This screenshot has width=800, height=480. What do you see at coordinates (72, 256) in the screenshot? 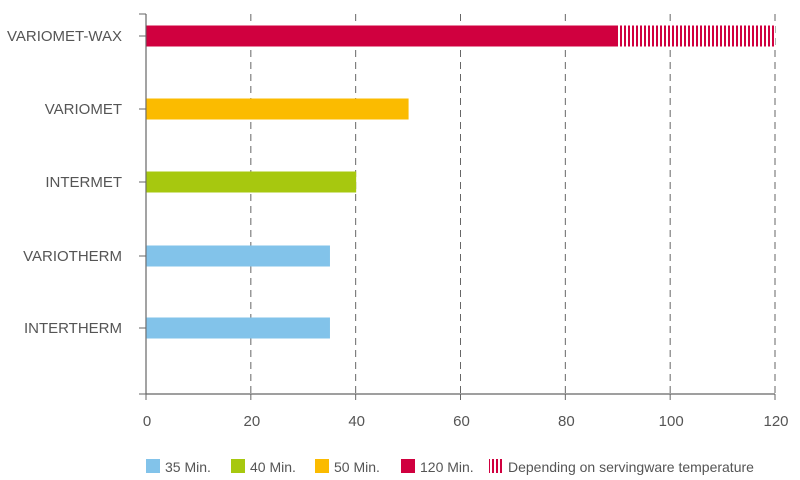
I see `category-label: VARIOTHERM` at bounding box center [72, 256].